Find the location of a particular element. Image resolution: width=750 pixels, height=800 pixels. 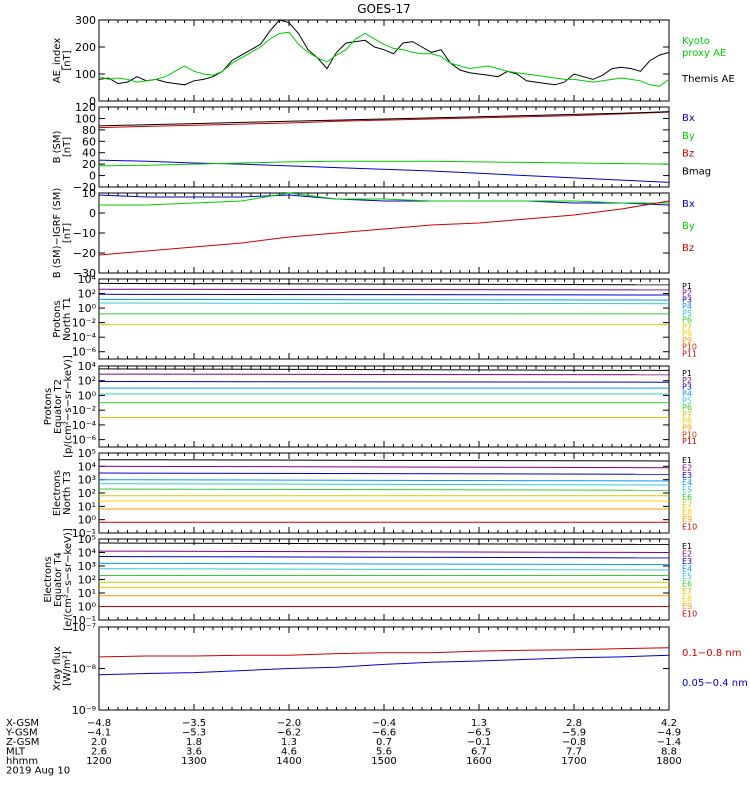

series-line-p1 is located at coordinates (384, 369).